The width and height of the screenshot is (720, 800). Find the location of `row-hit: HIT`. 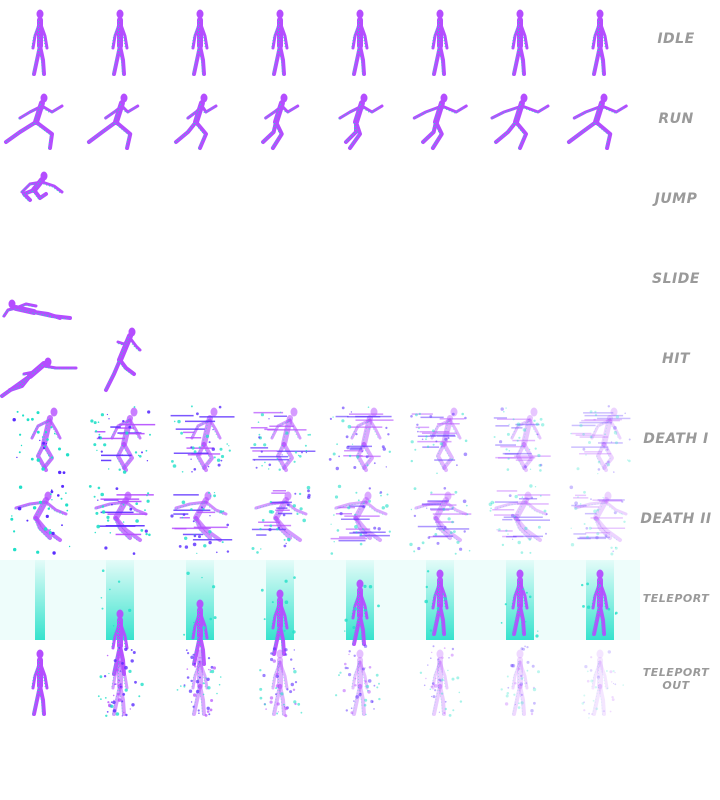

row-hit: HIT is located at coordinates (360, 360).